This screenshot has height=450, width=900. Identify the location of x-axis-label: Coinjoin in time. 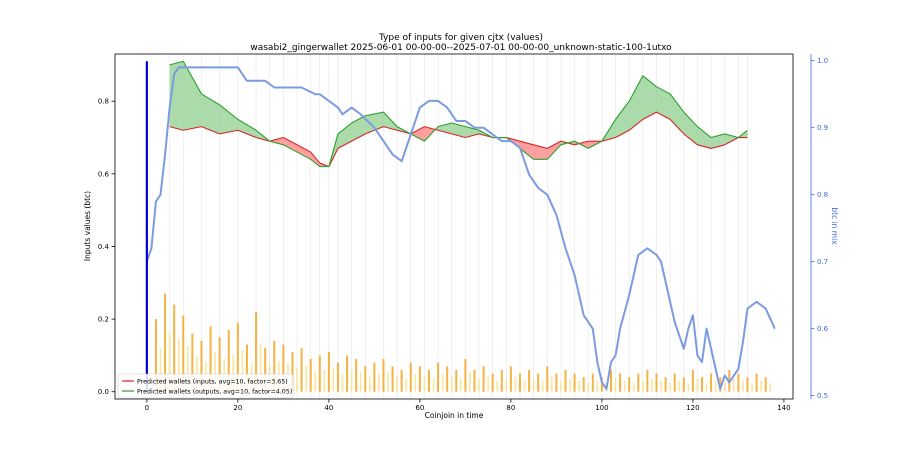
(454, 415).